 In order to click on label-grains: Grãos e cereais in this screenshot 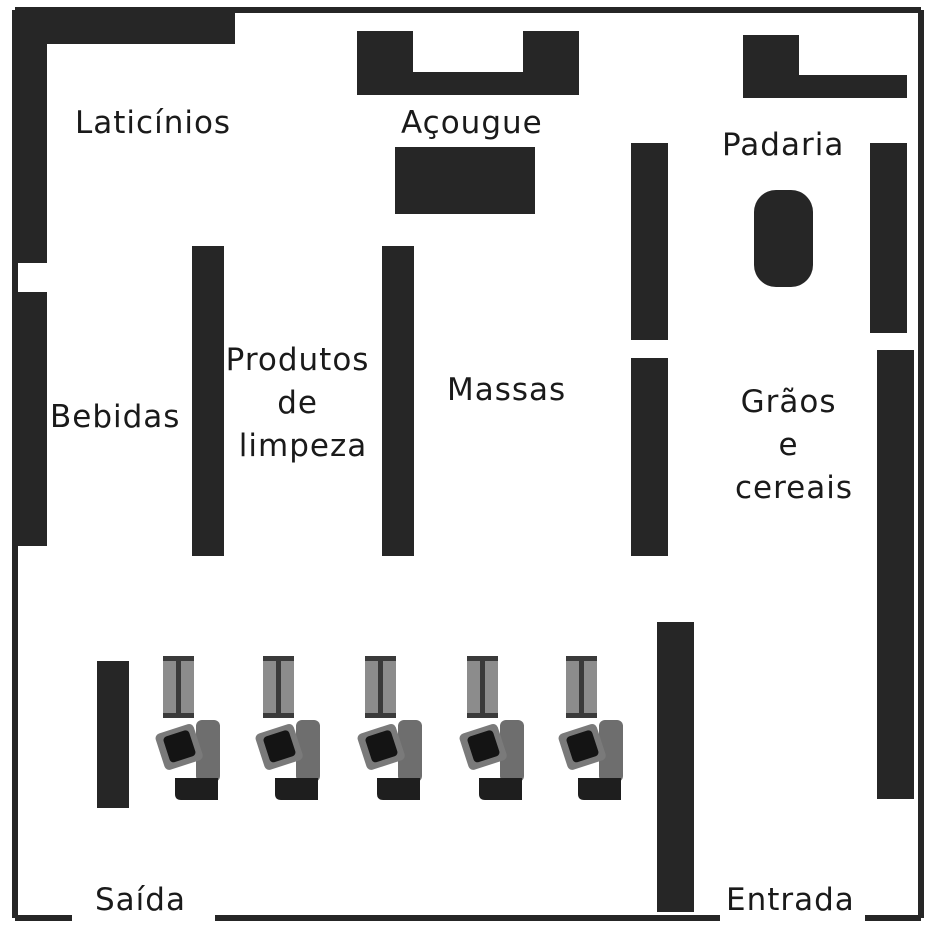, I will do `click(794, 445)`.